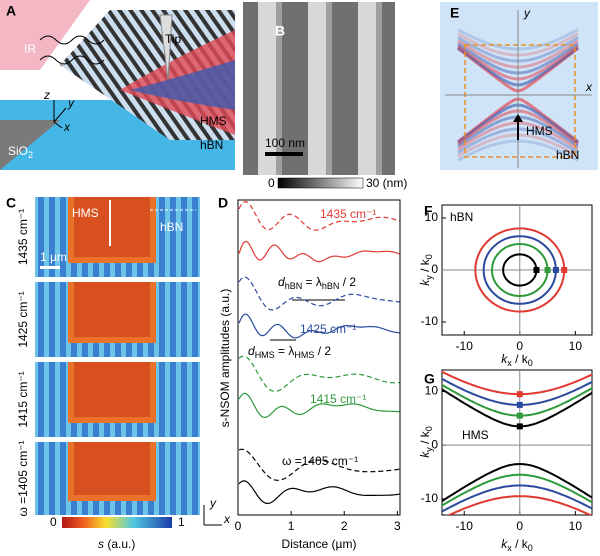 The image size is (600, 556). What do you see at coordinates (23, 478) in the screenshot?
I see `frequency-label: ω =1405 cm⁻¹` at bounding box center [23, 478].